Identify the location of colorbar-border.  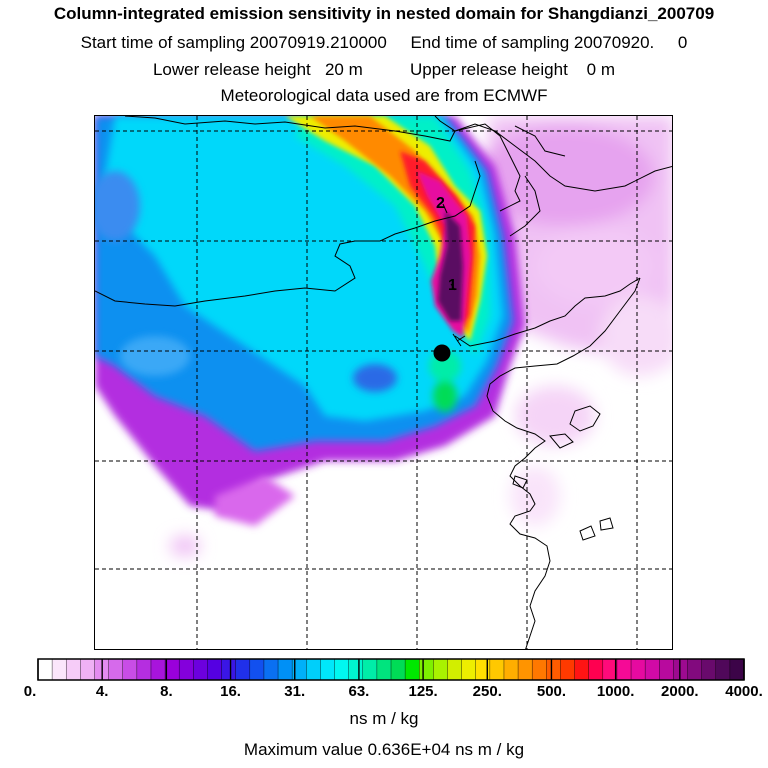
(391, 669).